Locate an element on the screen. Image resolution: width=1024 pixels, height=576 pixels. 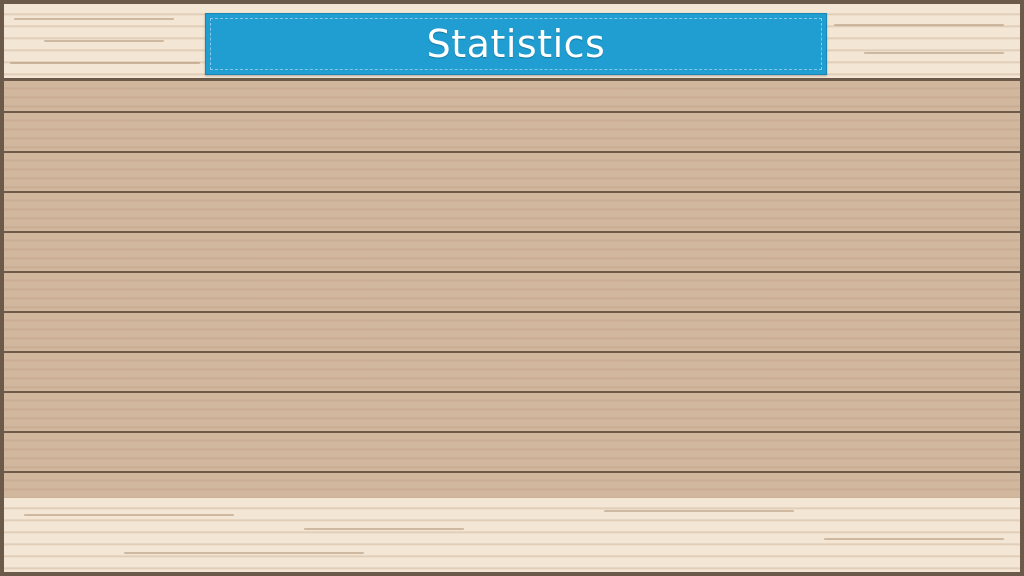
page-title: Statistics is located at coordinates (516, 44).